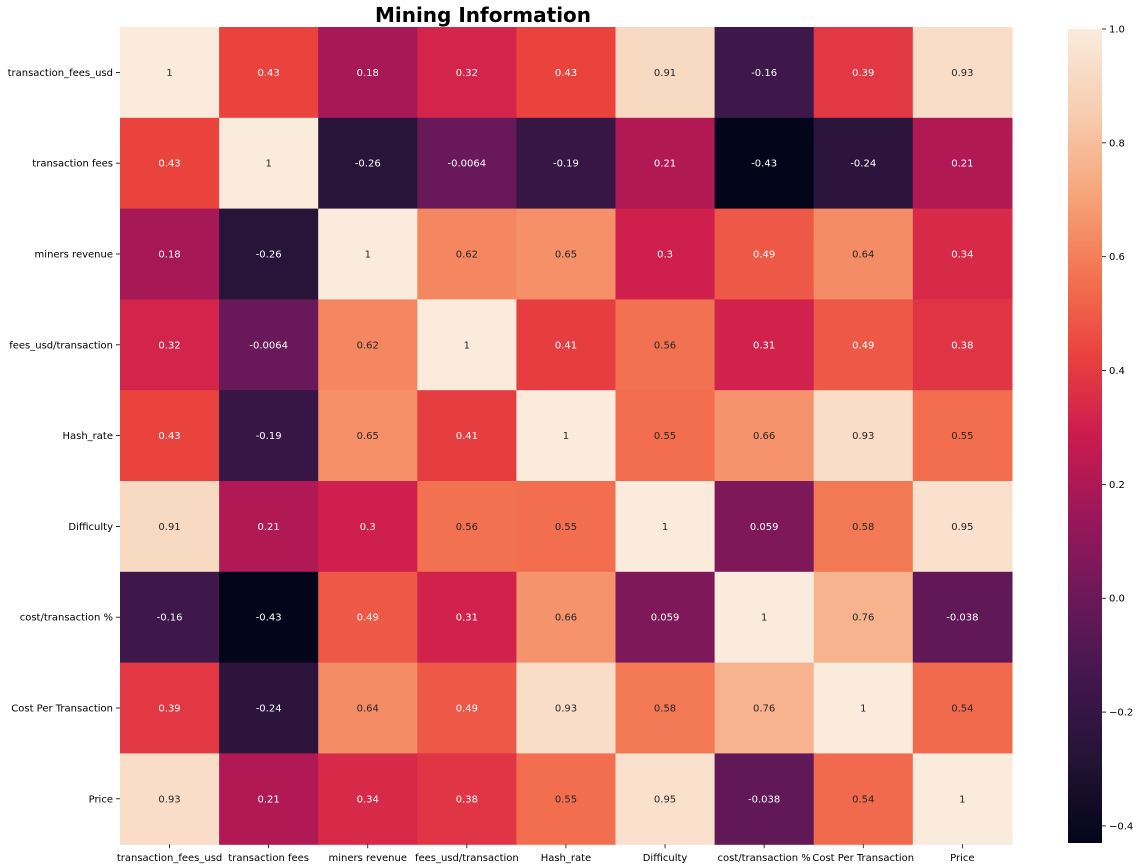  I want to click on colorbar-tick-label: −0.4, so click(1121, 826).